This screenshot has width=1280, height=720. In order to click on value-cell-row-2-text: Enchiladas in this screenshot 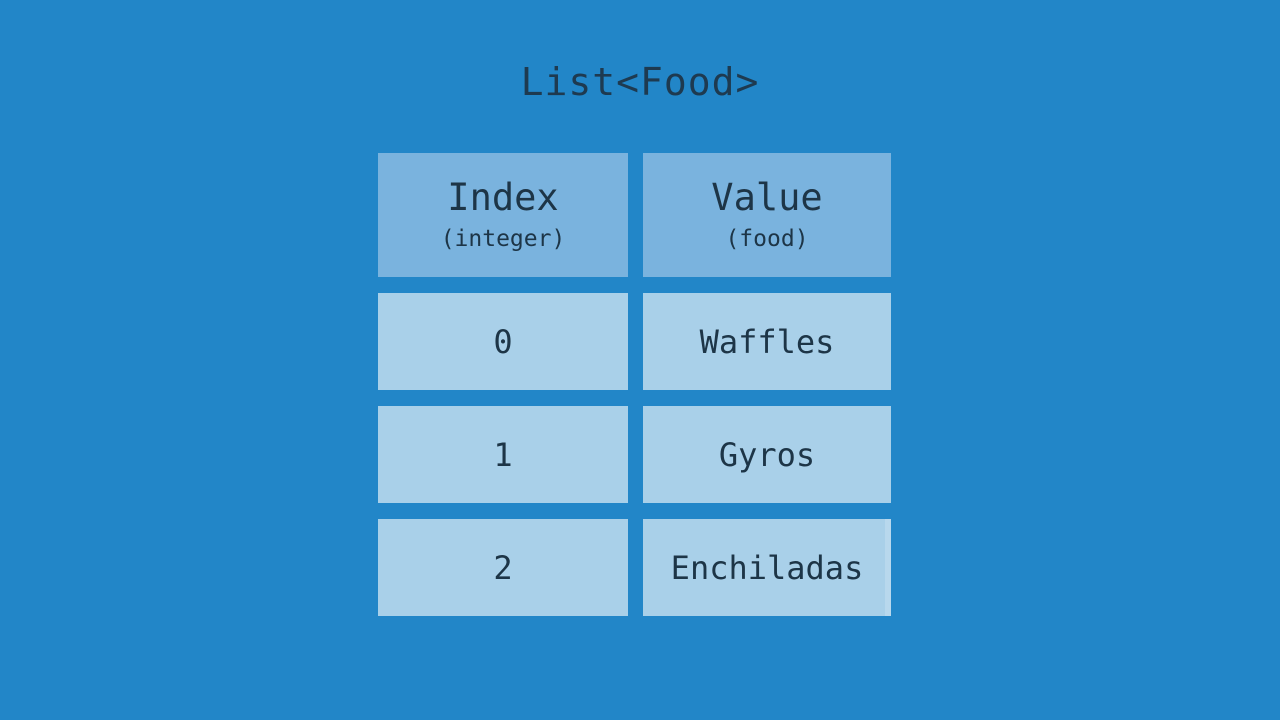, I will do `click(767, 567)`.